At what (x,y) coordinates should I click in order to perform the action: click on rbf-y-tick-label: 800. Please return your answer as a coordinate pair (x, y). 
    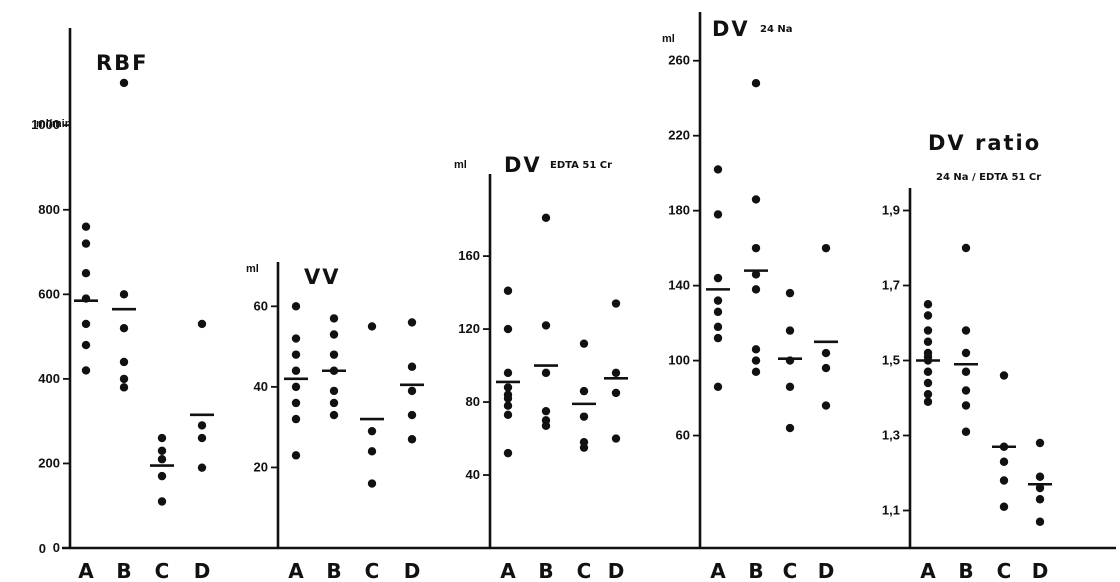
    Looking at the image, I should click on (49, 209).